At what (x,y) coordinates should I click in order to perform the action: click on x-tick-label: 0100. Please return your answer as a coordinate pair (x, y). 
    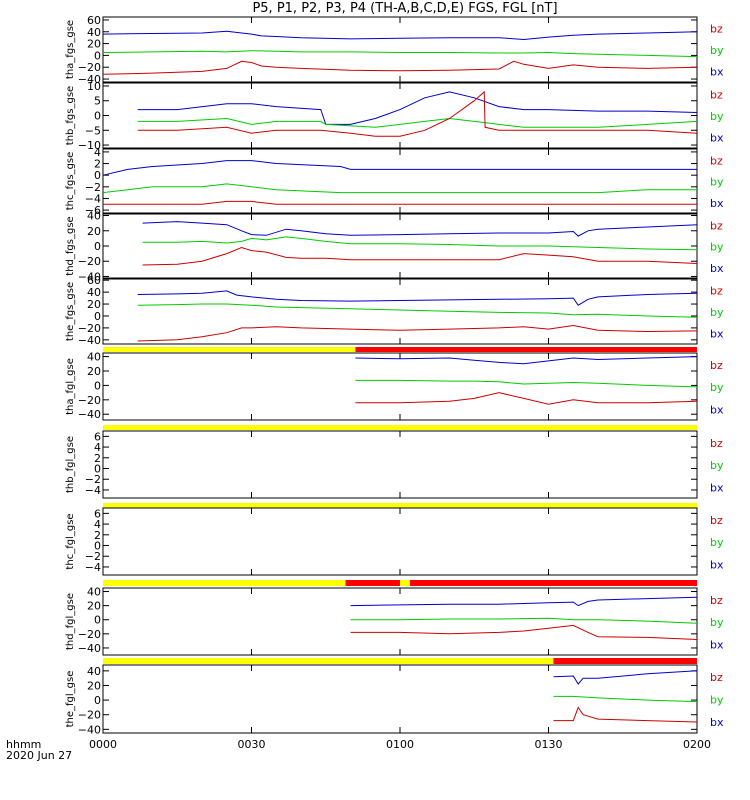
    Looking at the image, I should click on (400, 744).